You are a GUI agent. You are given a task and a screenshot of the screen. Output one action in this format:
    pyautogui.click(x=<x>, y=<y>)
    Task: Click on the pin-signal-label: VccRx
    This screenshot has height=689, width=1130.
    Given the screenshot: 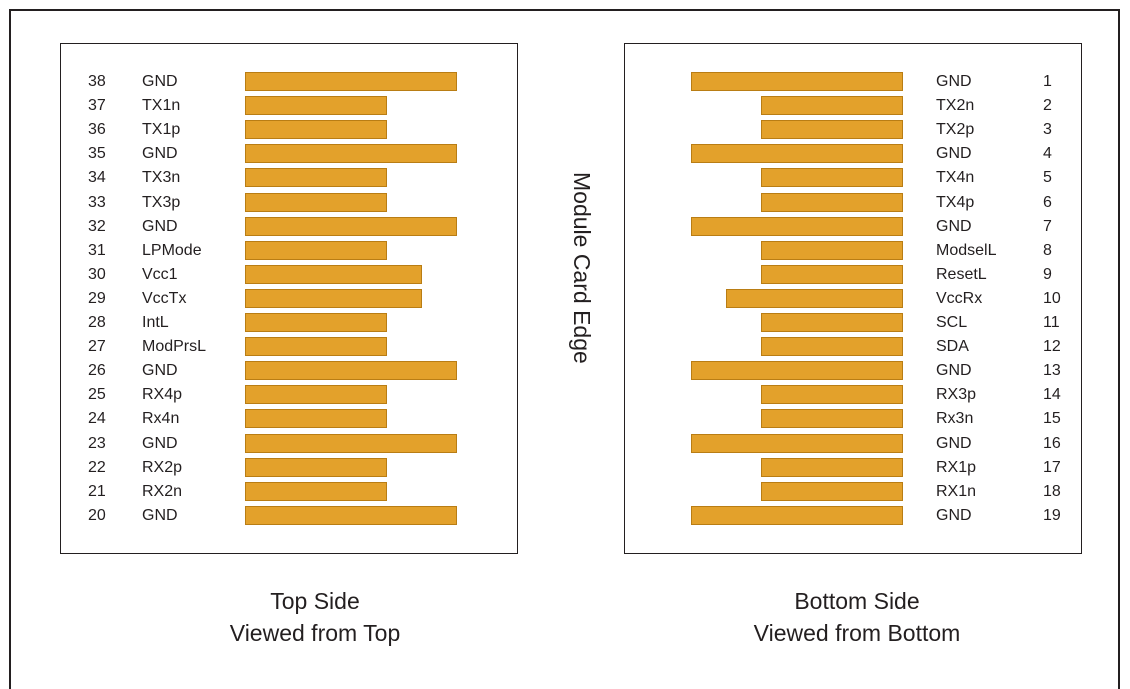 What is the action you would take?
    pyautogui.click(x=959, y=298)
    